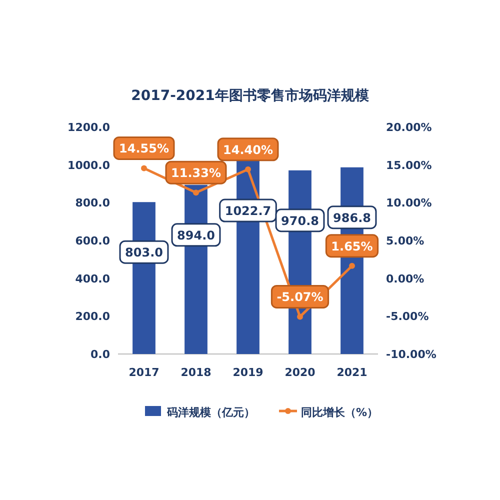  What do you see at coordinates (92, 279) in the screenshot?
I see `y-tick-label: 400.0` at bounding box center [92, 279].